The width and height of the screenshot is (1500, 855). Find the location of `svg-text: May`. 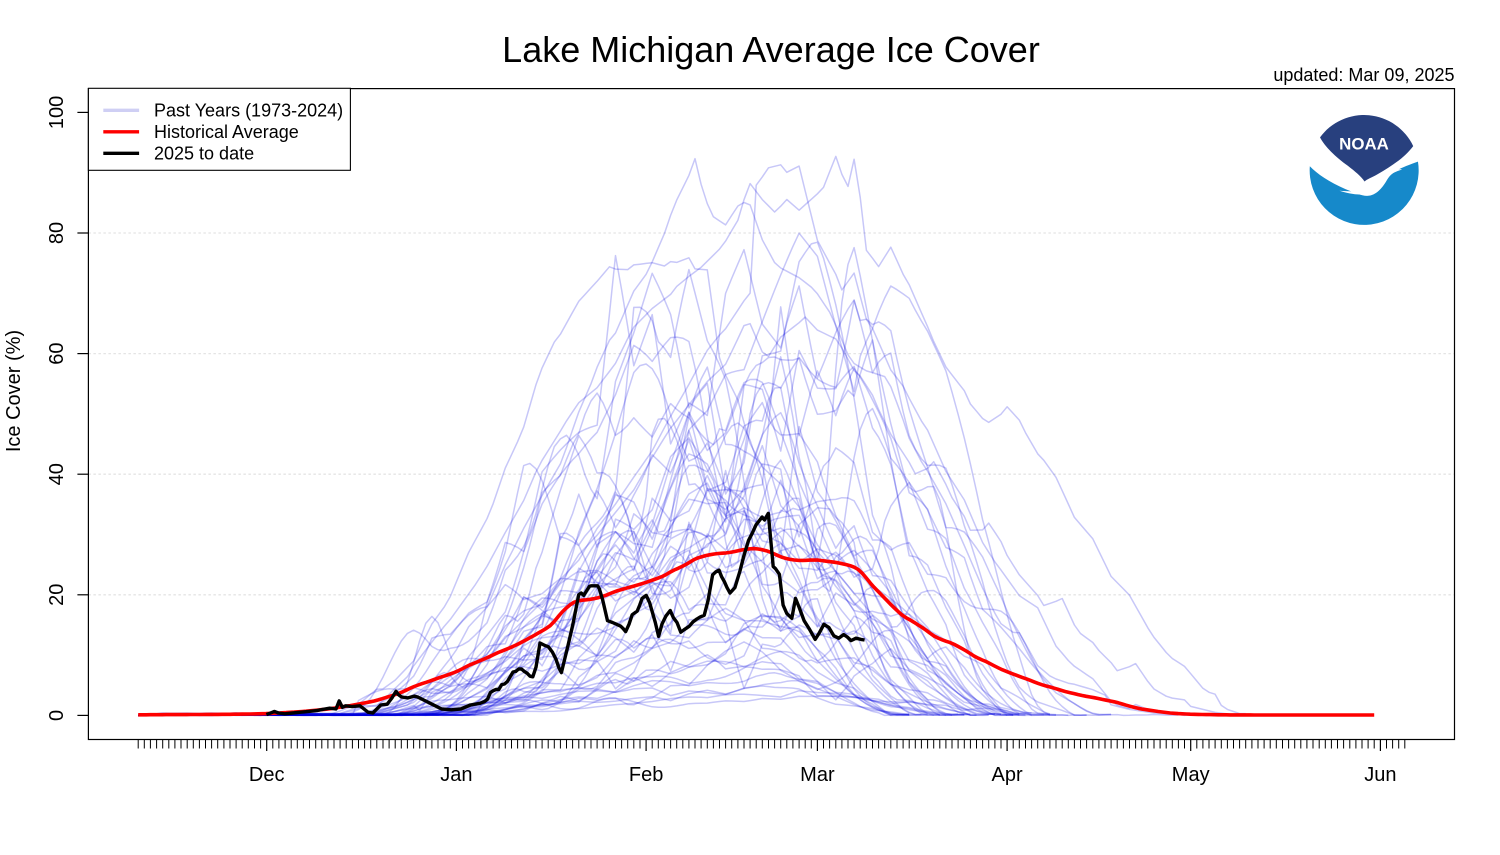

svg-text: May is located at coordinates (1191, 775).